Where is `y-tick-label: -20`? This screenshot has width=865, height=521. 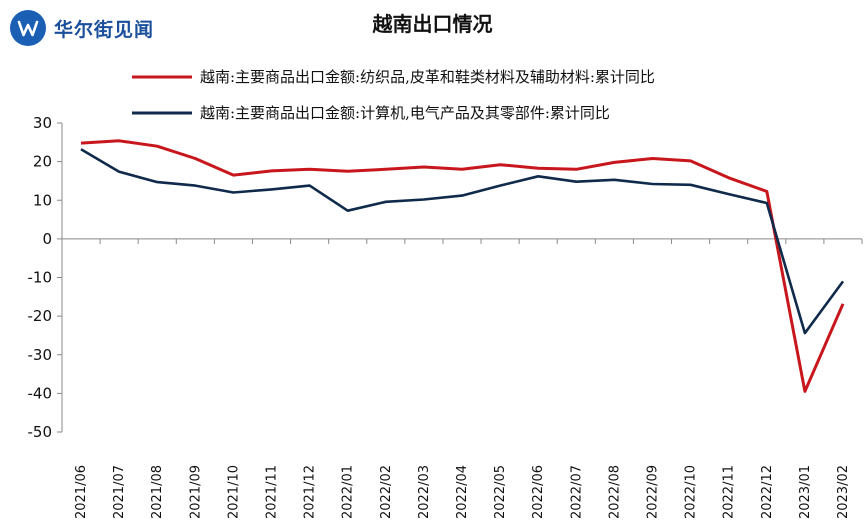
y-tick-label: -20 is located at coordinates (40, 316).